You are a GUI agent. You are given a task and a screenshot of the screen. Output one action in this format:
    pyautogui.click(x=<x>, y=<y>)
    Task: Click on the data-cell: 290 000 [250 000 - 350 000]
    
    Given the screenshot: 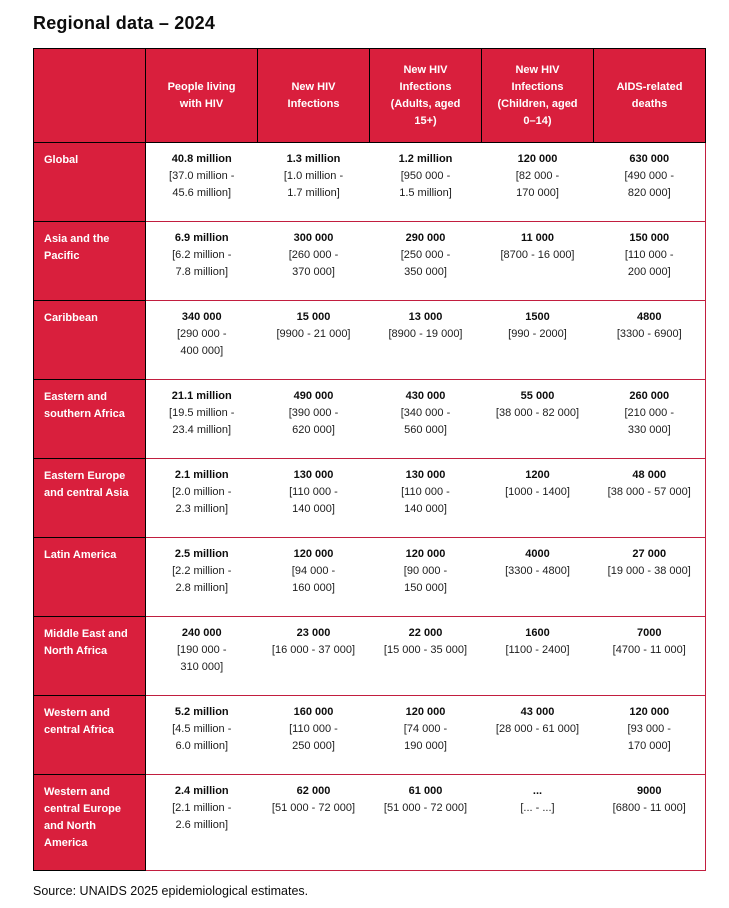 What is the action you would take?
    pyautogui.click(x=425, y=261)
    